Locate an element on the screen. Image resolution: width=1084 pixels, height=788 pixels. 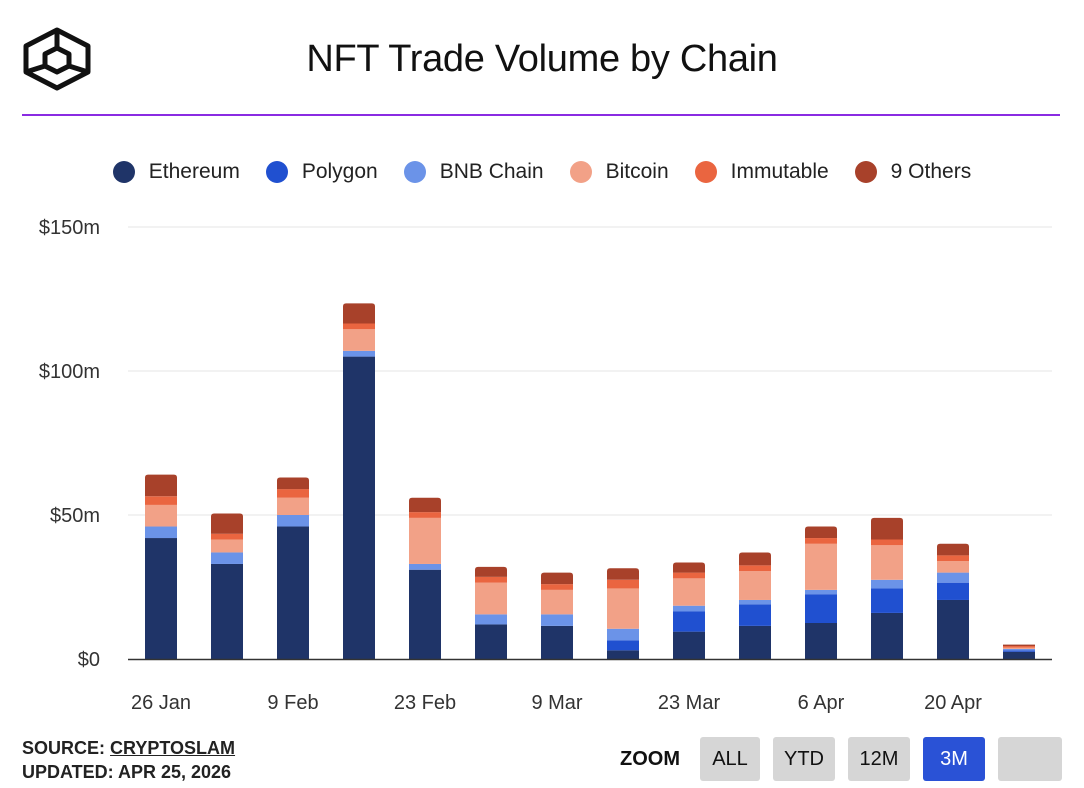
zoom-3m-button: 3M is located at coordinates (954, 759).